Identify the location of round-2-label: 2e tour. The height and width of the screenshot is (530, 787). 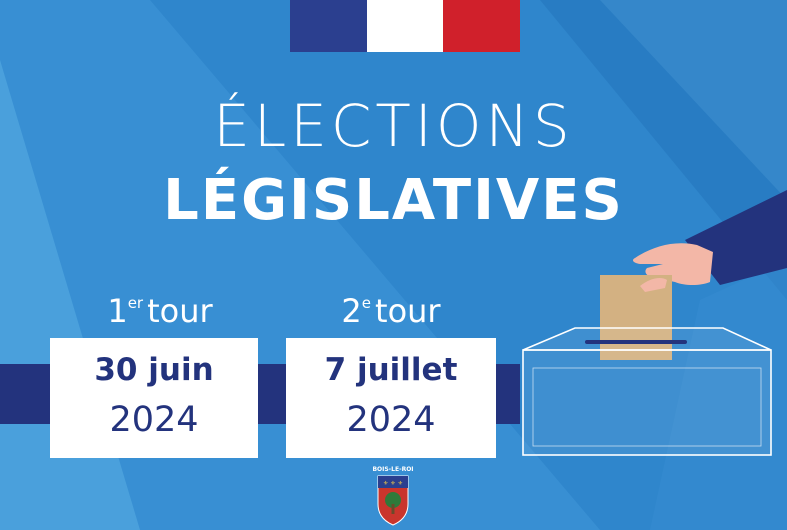
(391, 311).